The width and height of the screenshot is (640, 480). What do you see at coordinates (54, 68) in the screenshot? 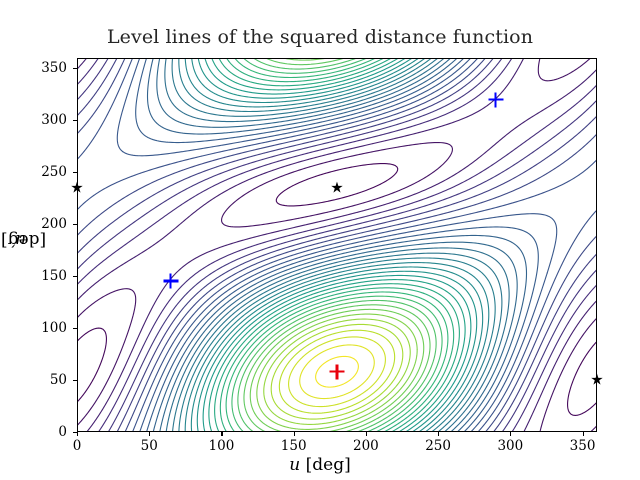
I see `y-tick-label: 350` at bounding box center [54, 68].